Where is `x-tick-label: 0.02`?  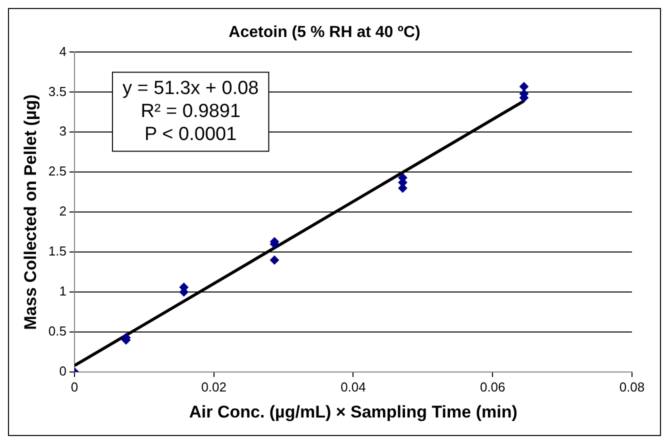 x-tick-label: 0.02 is located at coordinates (214, 386).